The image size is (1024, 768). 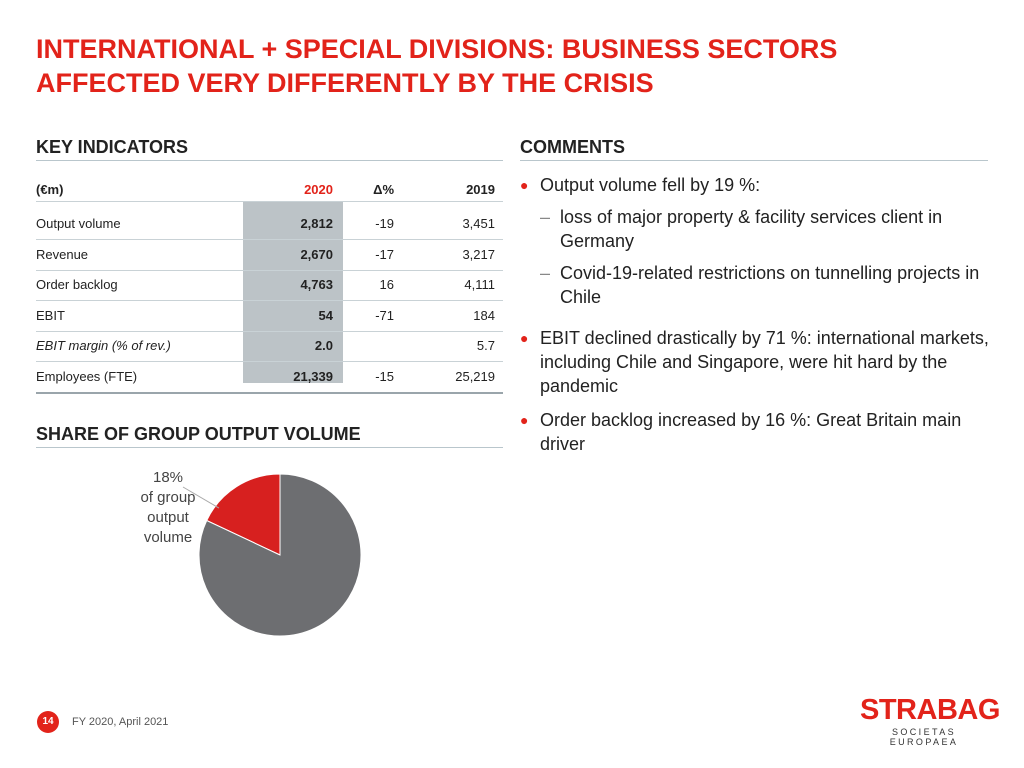 I want to click on row-label: EBIT, so click(x=50, y=315).